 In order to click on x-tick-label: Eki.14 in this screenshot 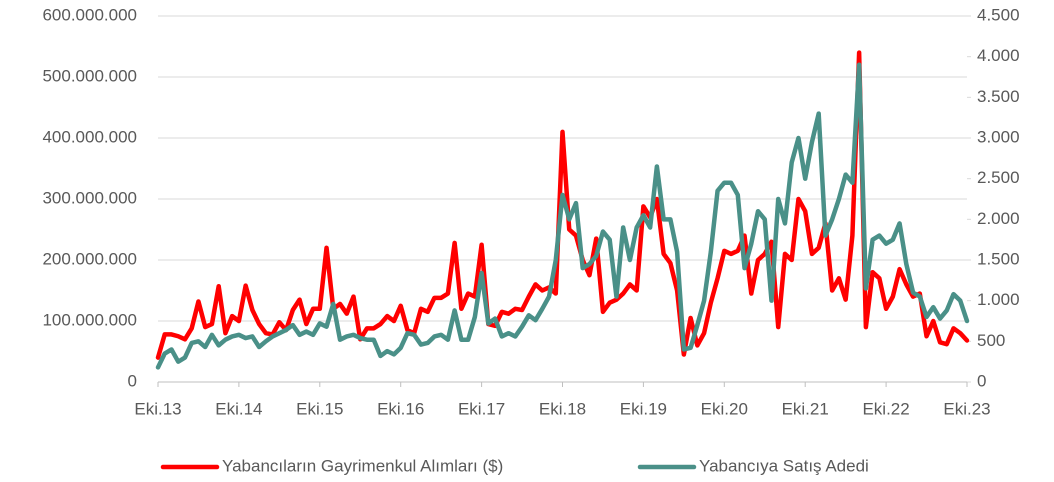, I will do `click(238, 408)`.